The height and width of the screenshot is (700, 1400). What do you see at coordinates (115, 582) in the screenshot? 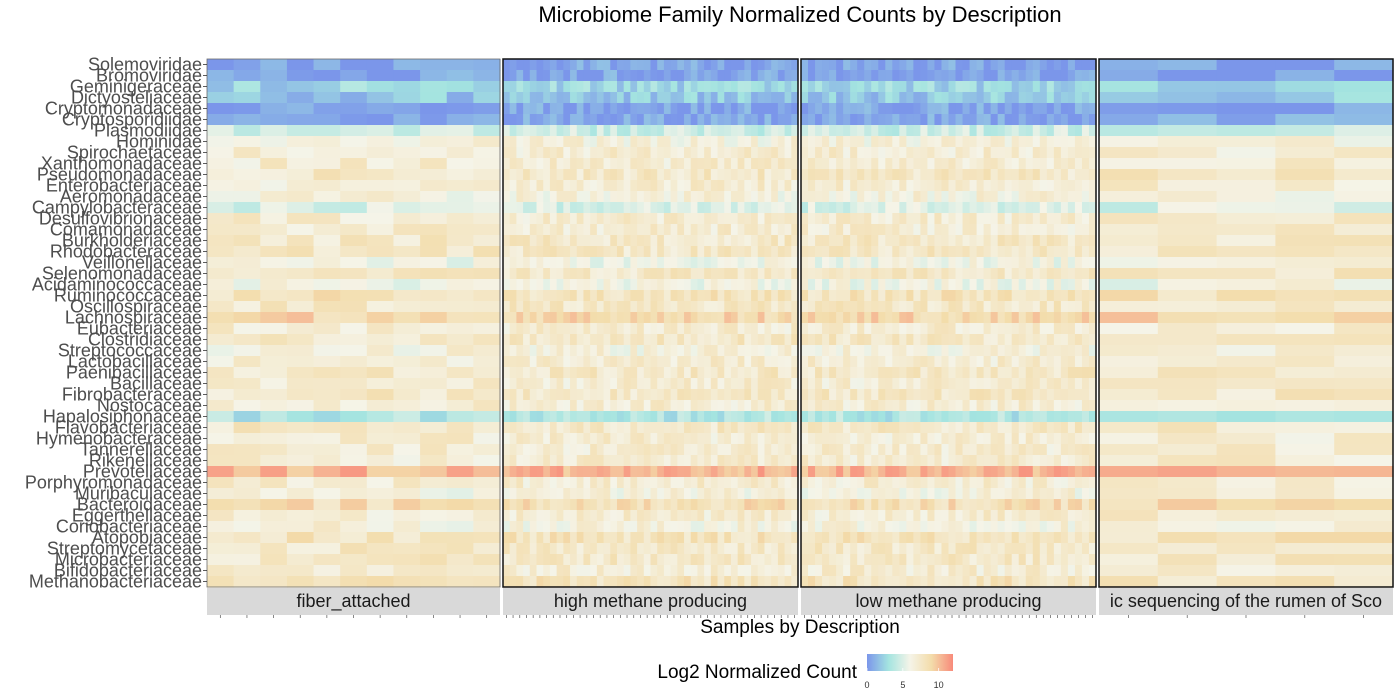
I see `y-tick-label: Methanobacteriaceae` at bounding box center [115, 582].